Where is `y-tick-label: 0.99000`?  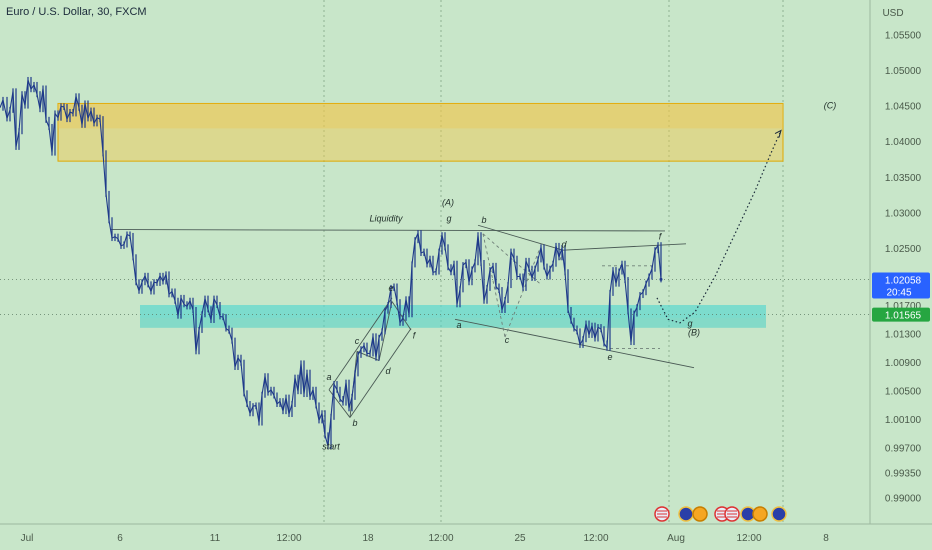
y-tick-label: 0.99000 is located at coordinates (903, 498).